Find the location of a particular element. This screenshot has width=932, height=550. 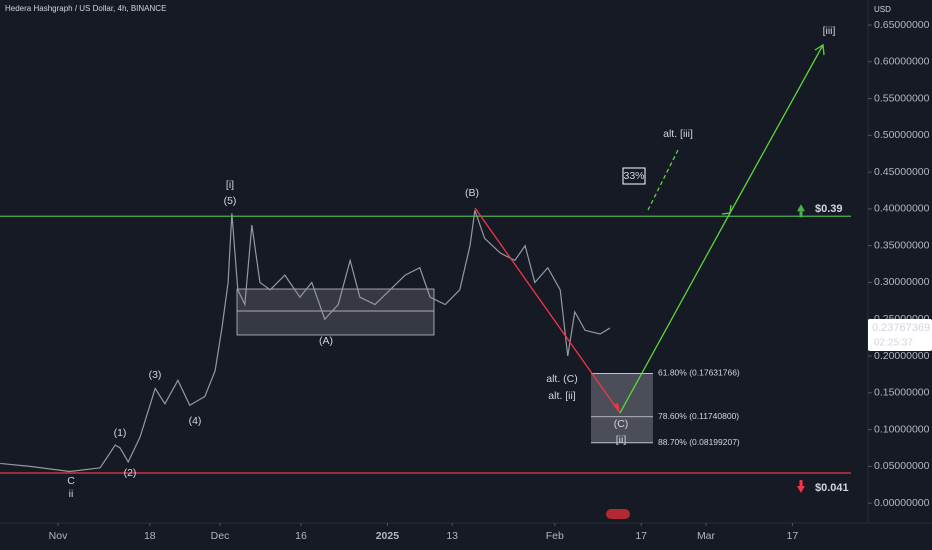

y-tick-label: 0.00000000 is located at coordinates (902, 503).